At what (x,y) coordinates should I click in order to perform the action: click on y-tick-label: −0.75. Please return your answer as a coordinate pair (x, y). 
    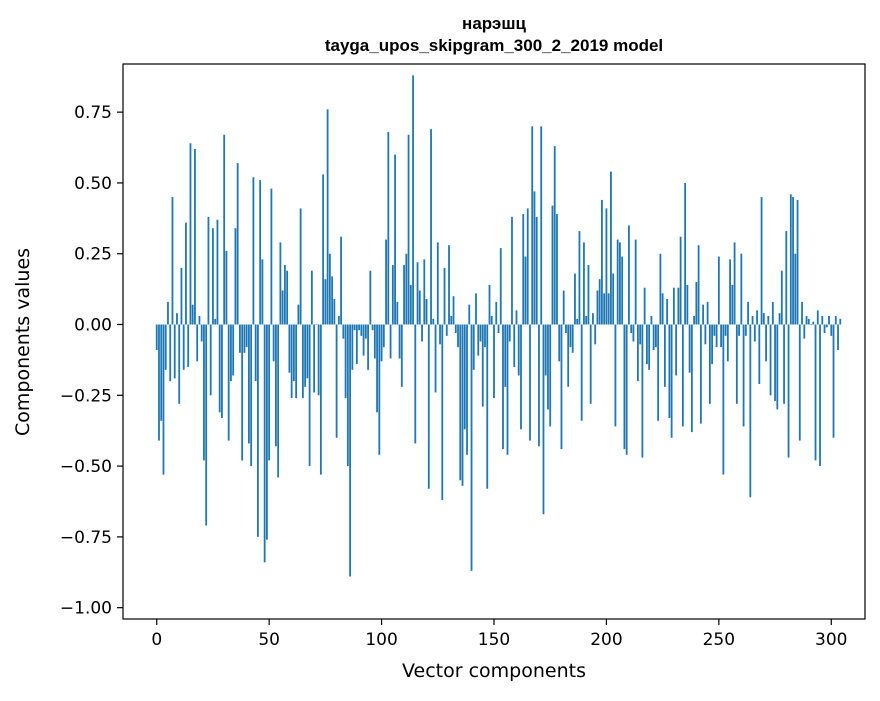
    Looking at the image, I should click on (86, 538).